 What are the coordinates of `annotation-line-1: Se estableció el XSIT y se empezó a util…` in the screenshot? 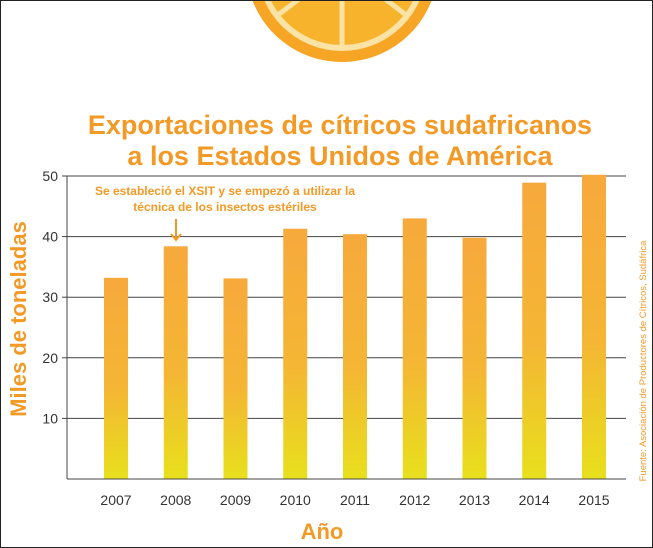 It's located at (225, 191).